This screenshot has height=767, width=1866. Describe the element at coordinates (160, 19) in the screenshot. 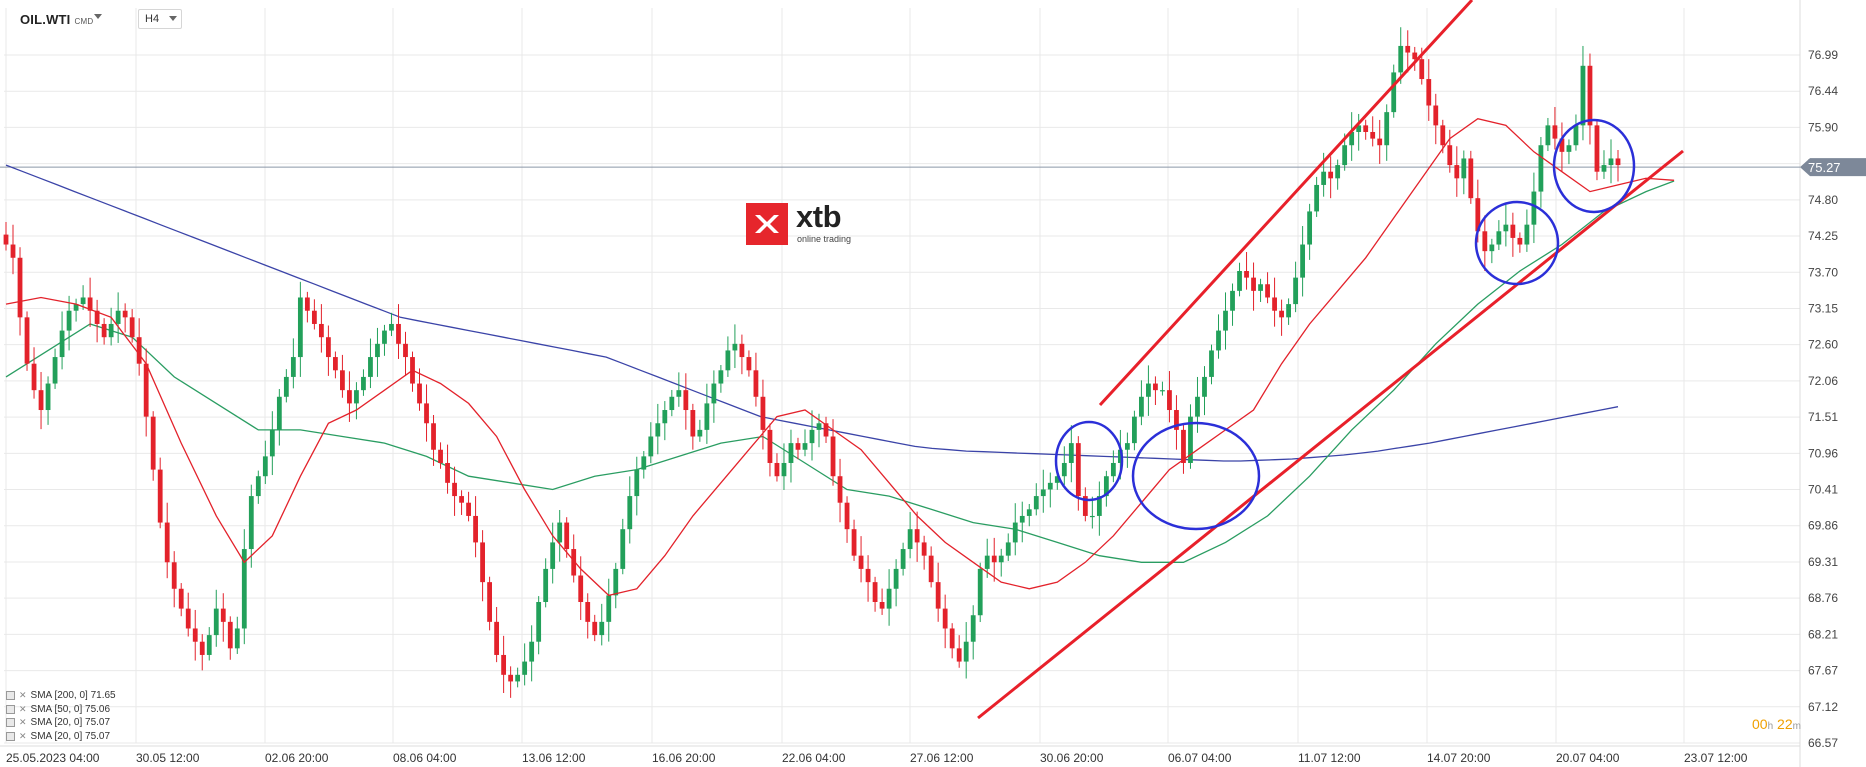

I see `timeframe-select: H4` at that location.